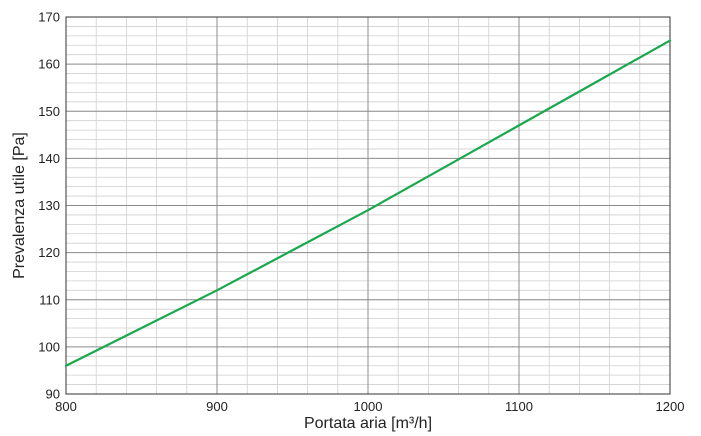 Image resolution: width=701 pixels, height=436 pixels. I want to click on x-tick-label: 1200, so click(670, 406).